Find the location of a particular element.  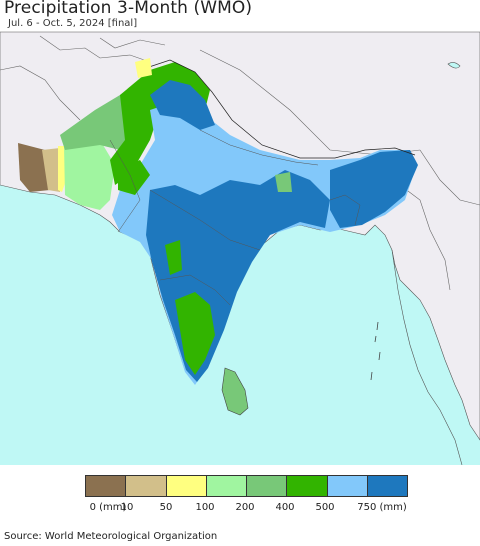

region-bengal-green is located at coordinates (283, 182).